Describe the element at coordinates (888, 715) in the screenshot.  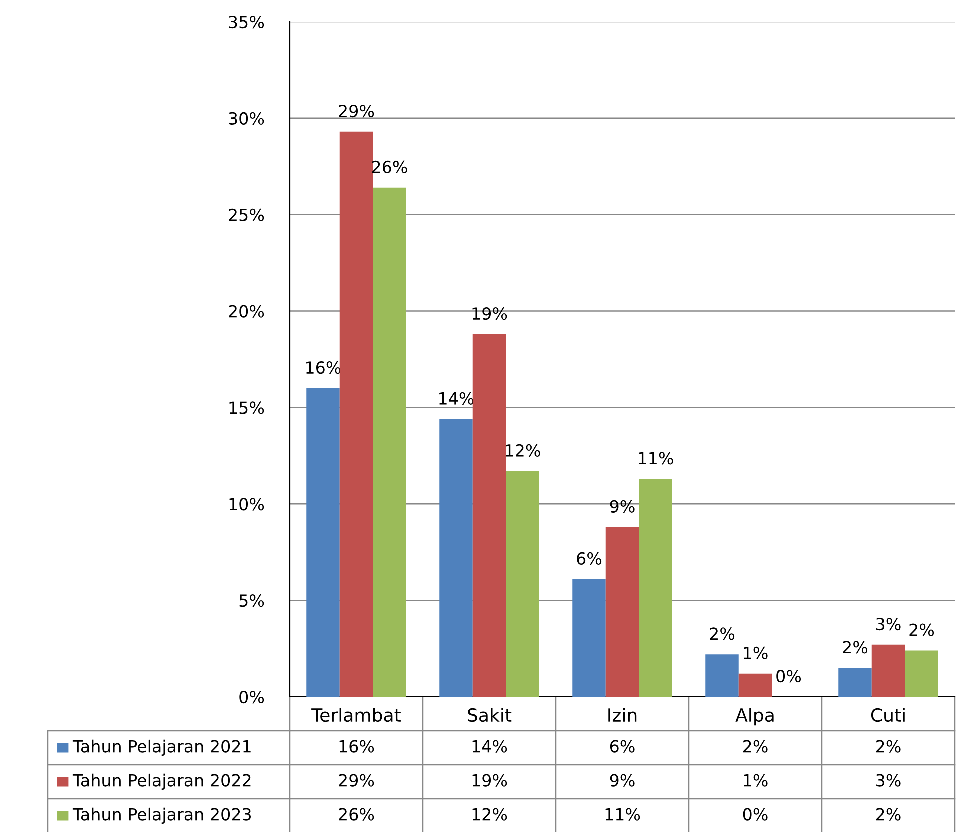
I see `x-tick-label: Cuti` at that location.